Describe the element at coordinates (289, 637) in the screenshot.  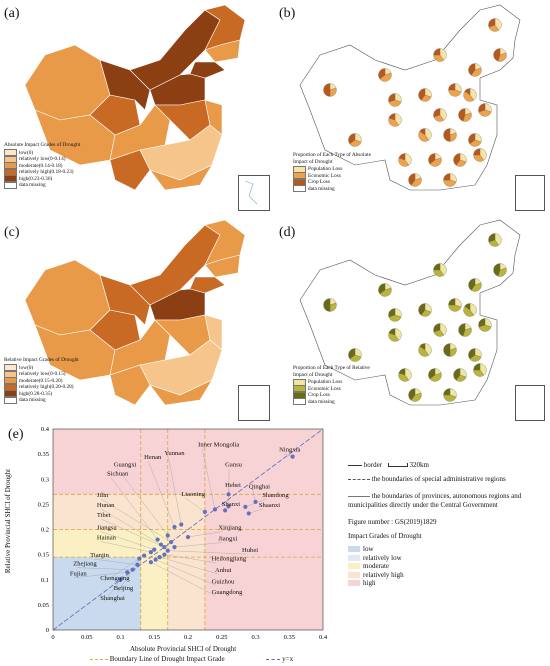
I see `x-tick-label: 0.35` at that location.